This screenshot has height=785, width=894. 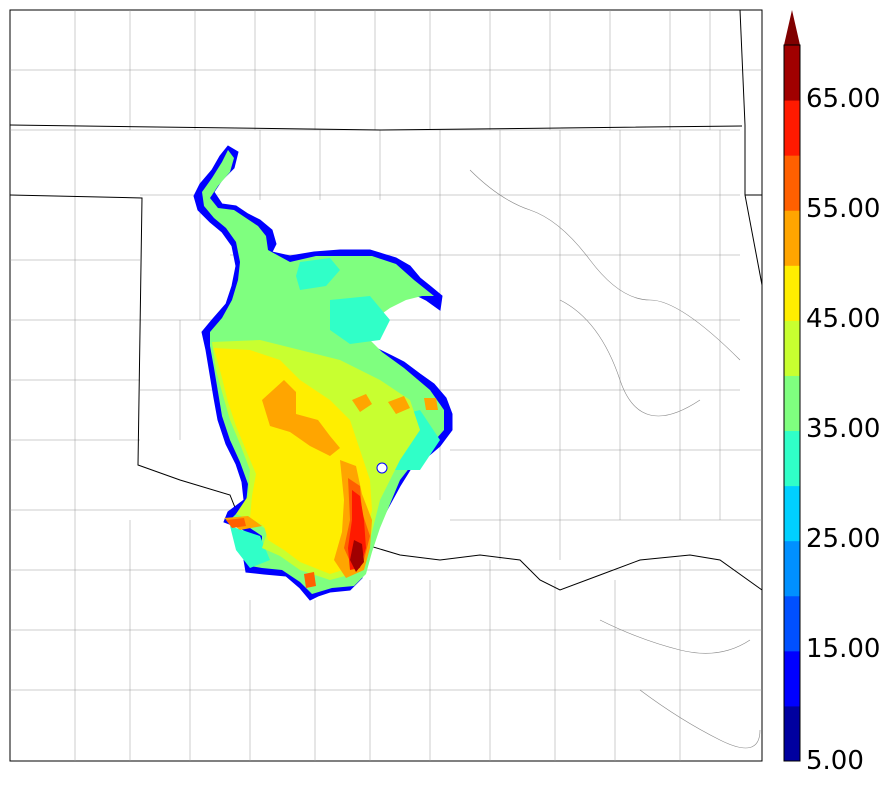 I want to click on field-dark-red, so click(x=357, y=556).